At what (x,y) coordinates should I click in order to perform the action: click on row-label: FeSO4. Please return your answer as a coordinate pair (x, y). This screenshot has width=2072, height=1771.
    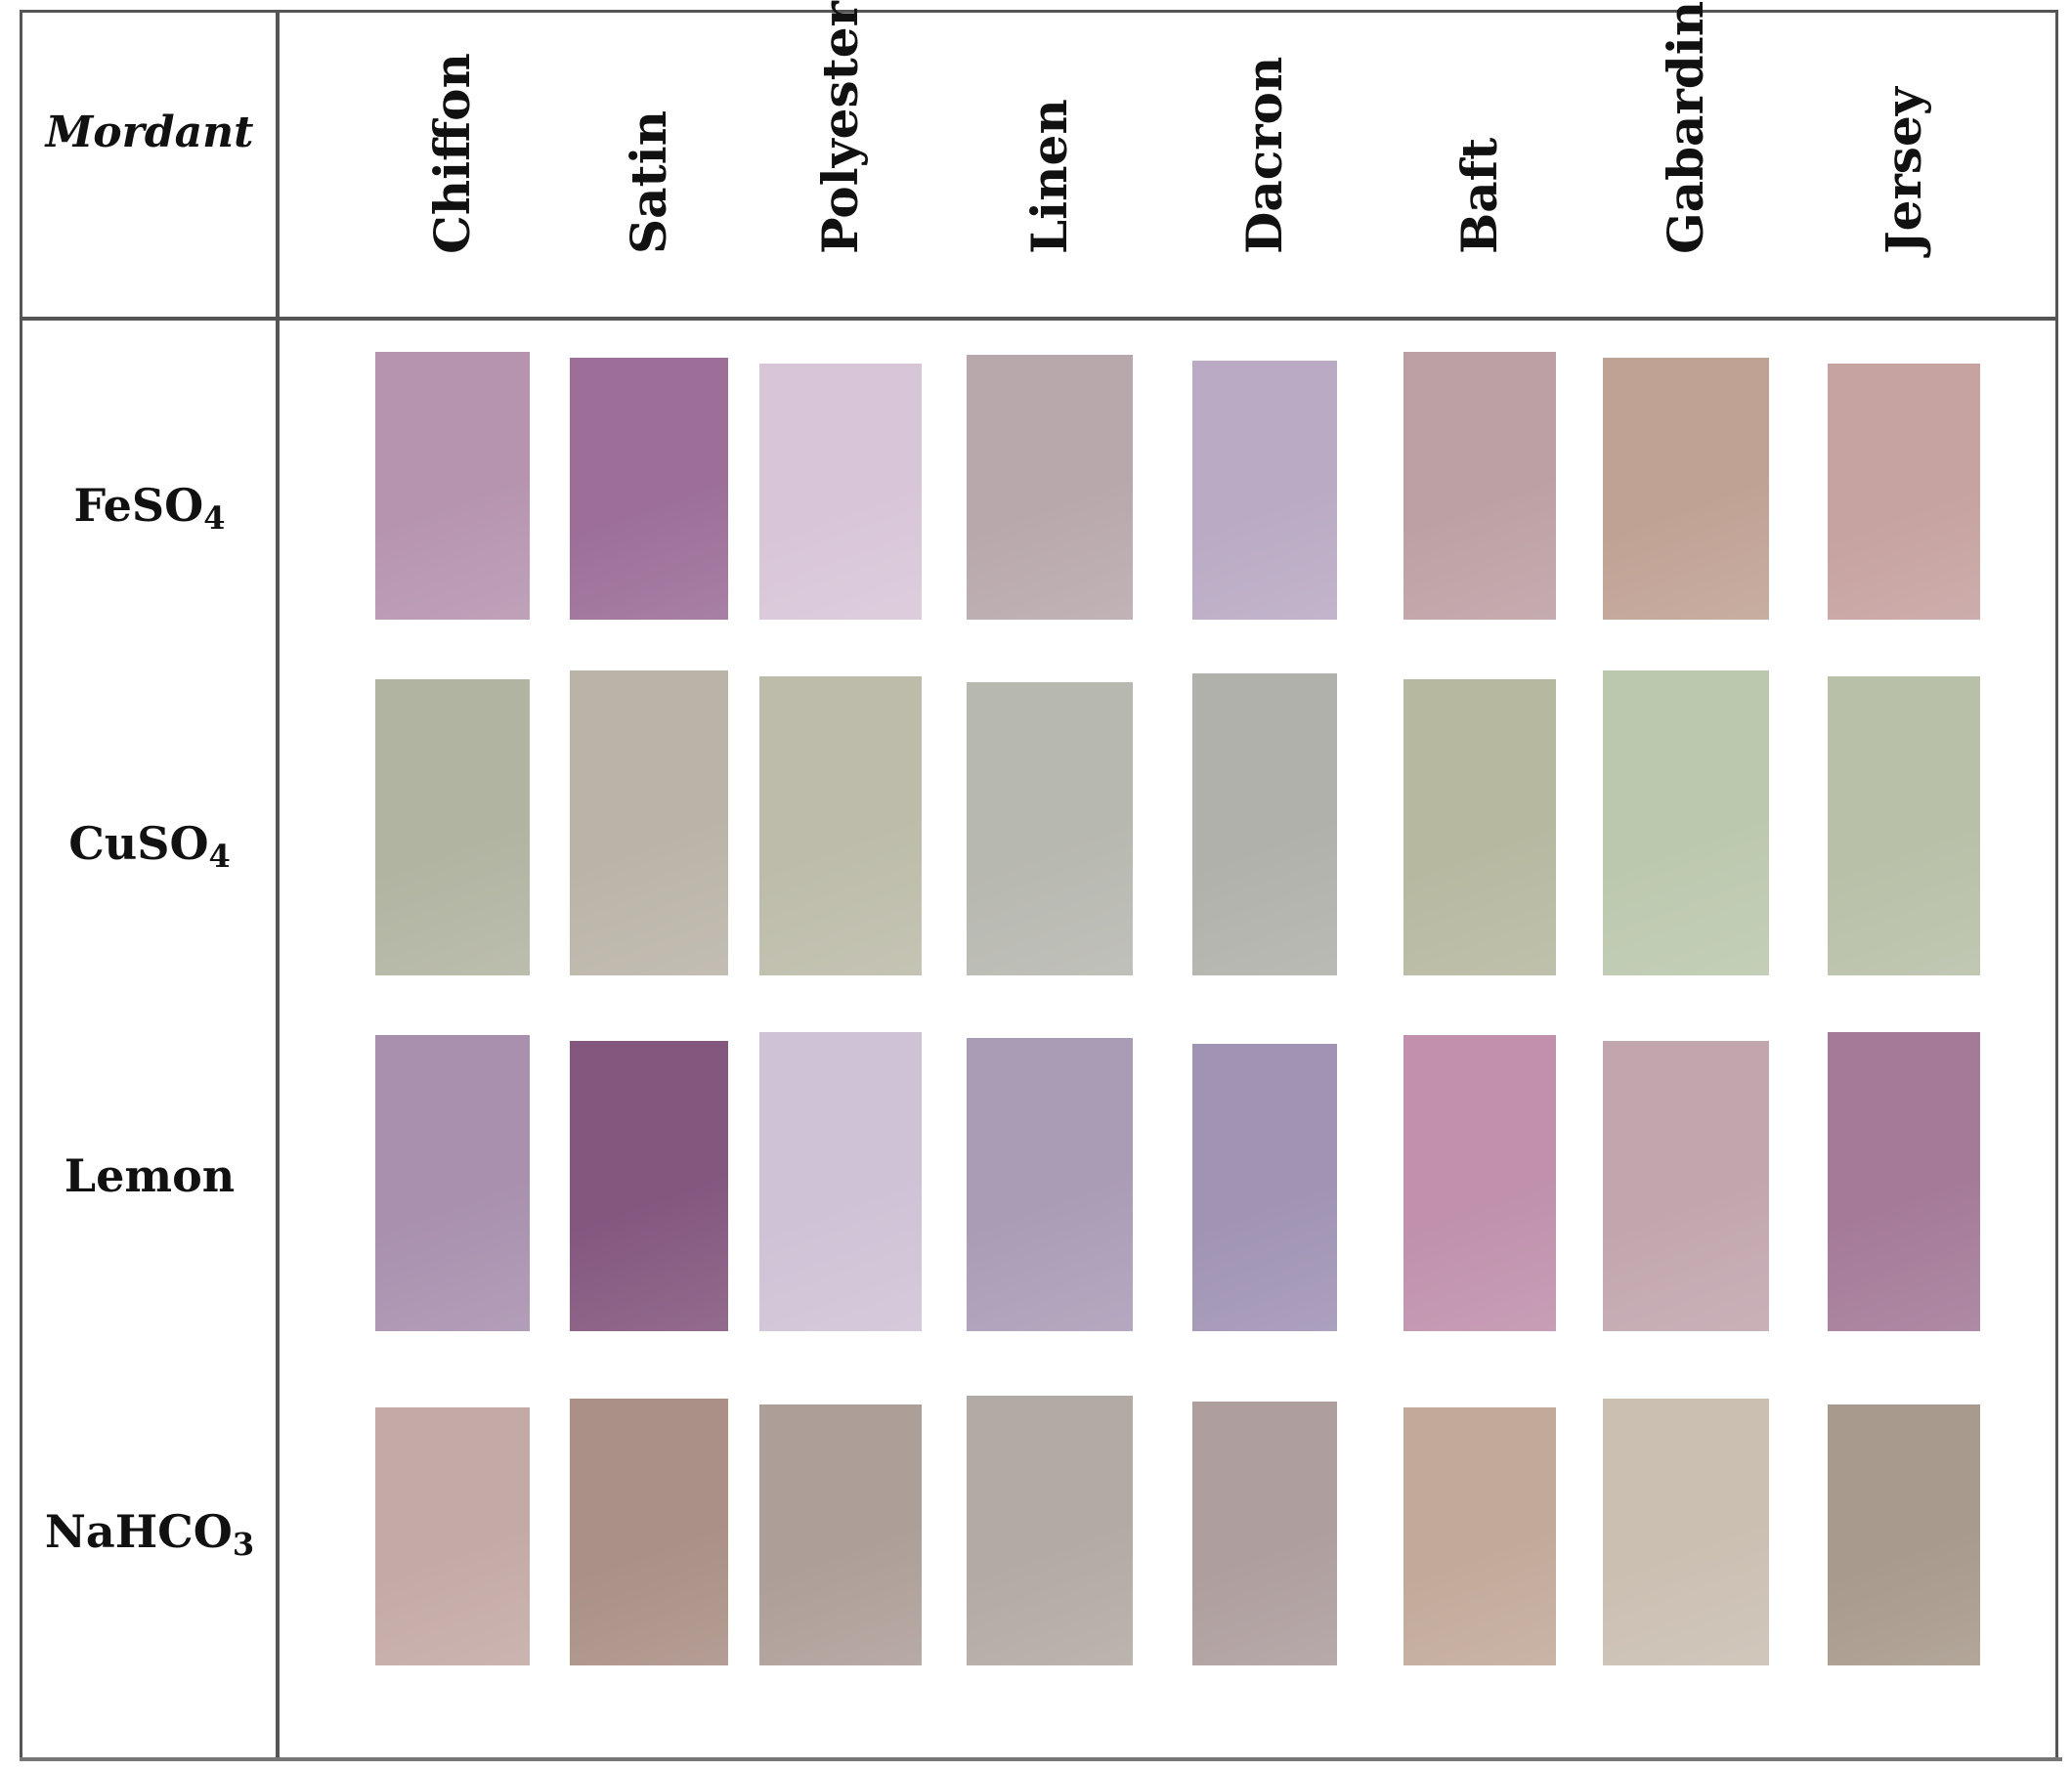
    Looking at the image, I should click on (149, 508).